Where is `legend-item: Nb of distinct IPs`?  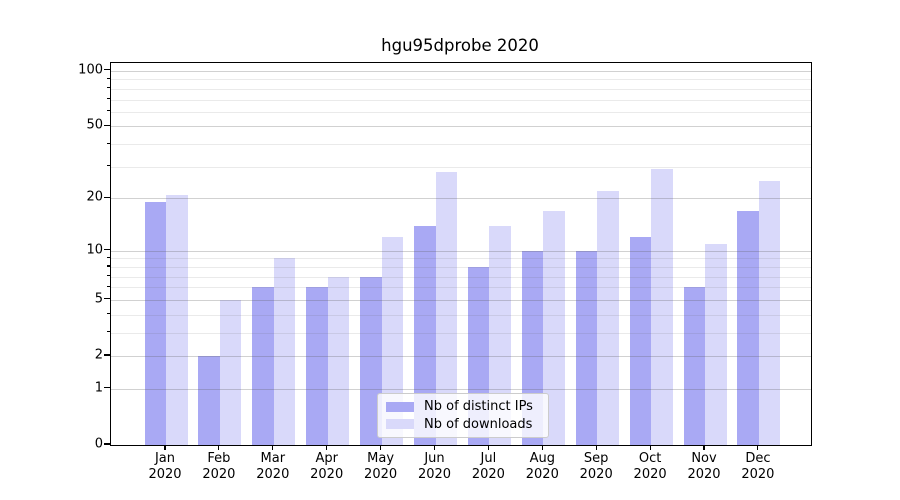 legend-item: Nb of distinct IPs is located at coordinates (463, 406).